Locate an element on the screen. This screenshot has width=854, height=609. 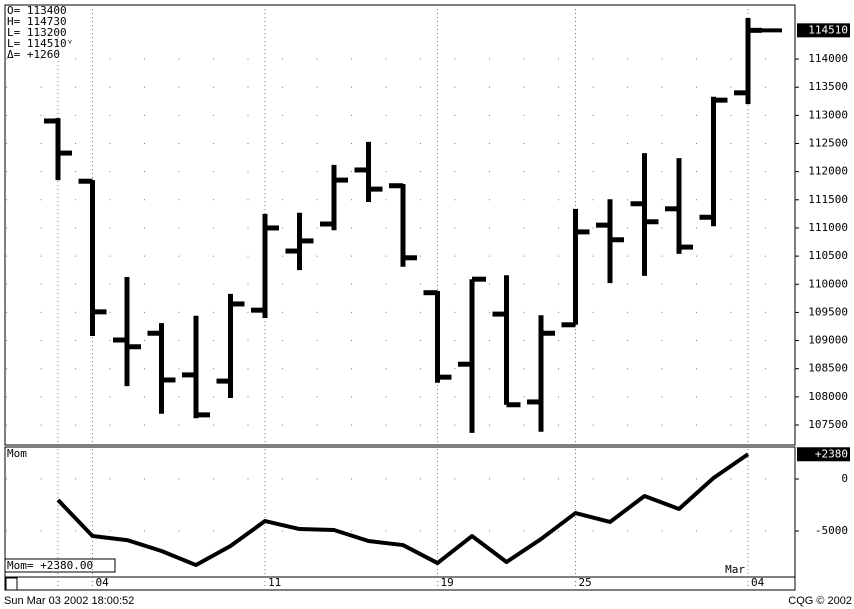
readout-box is located at coordinates (60, 565).